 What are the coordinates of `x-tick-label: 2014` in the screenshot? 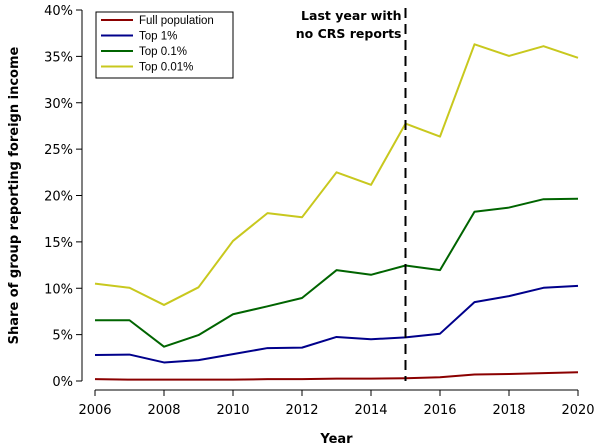 It's located at (370, 410).